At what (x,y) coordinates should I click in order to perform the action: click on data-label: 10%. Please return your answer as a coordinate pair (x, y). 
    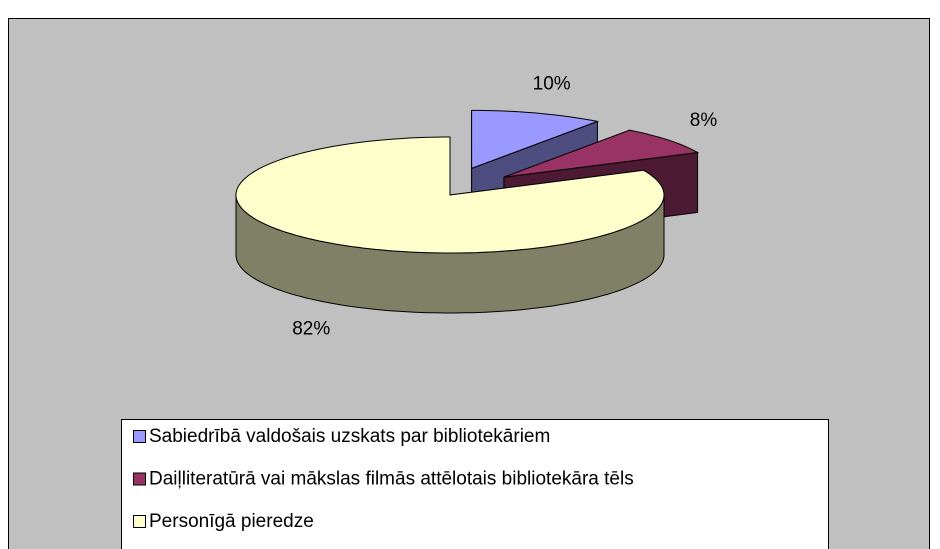
    Looking at the image, I should click on (552, 84).